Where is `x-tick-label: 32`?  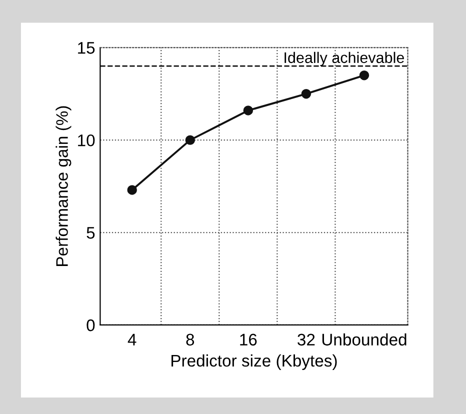 x-tick-label: 32 is located at coordinates (306, 340).